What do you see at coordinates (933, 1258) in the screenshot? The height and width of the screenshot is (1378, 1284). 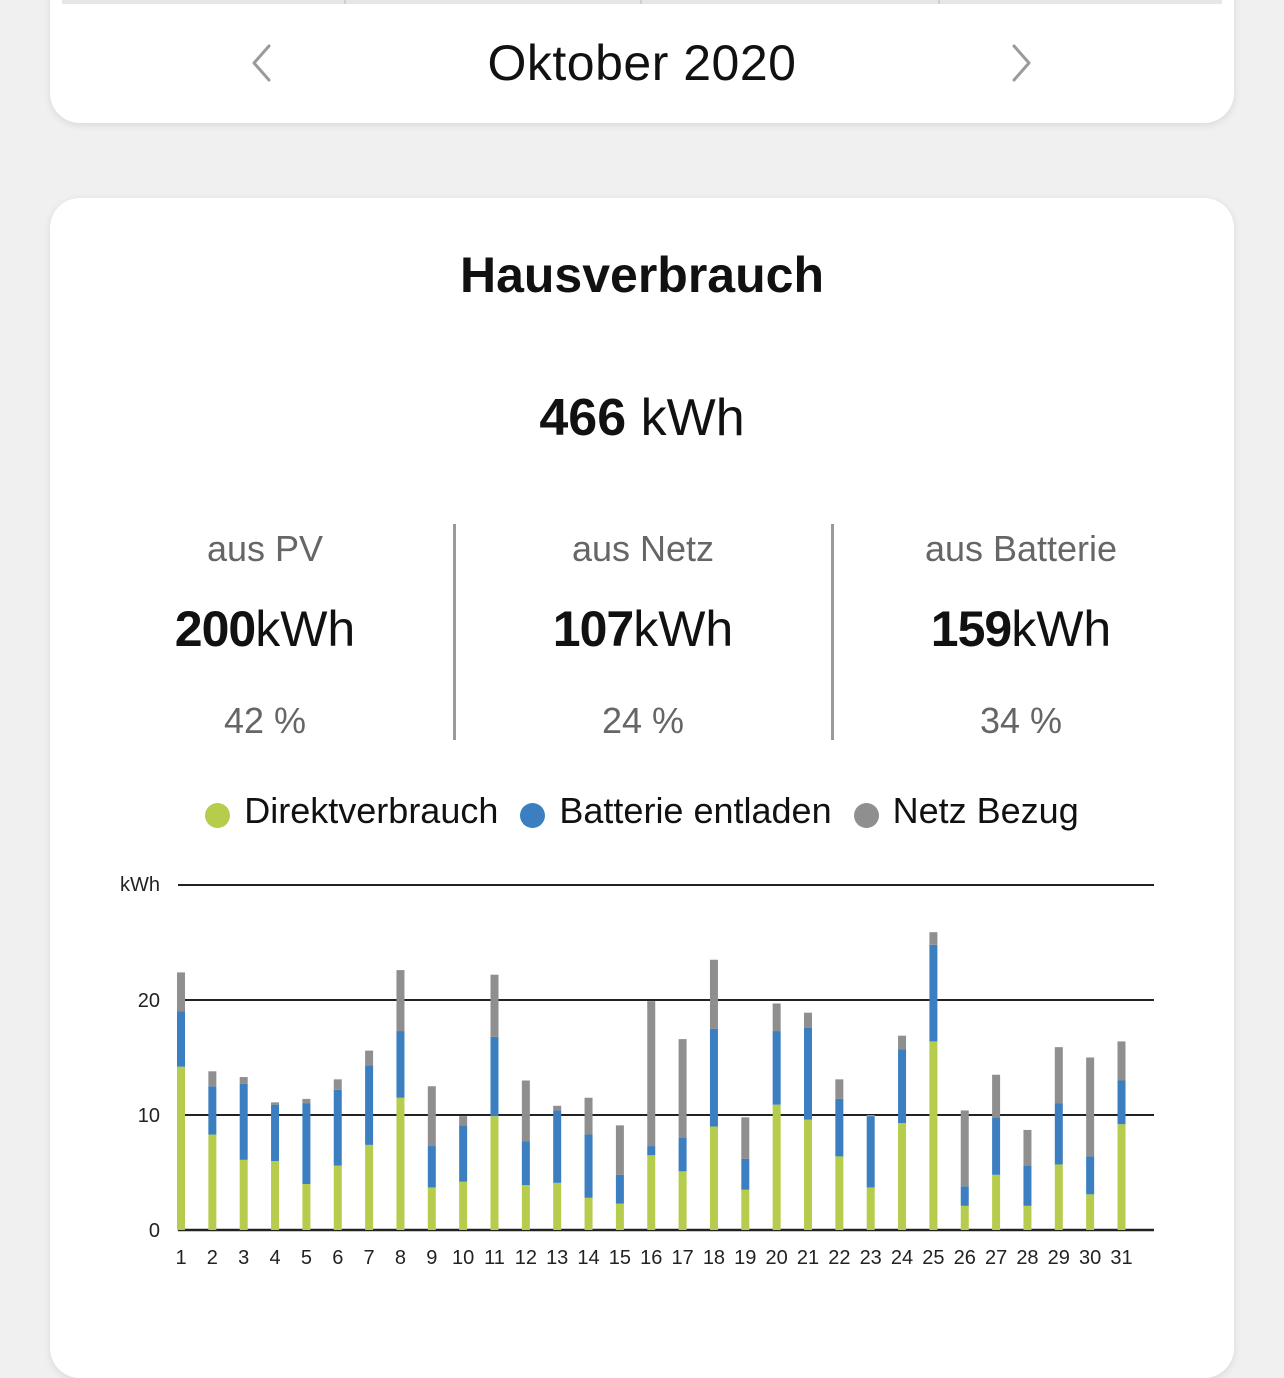 I see `x-tick-label: 25` at bounding box center [933, 1258].